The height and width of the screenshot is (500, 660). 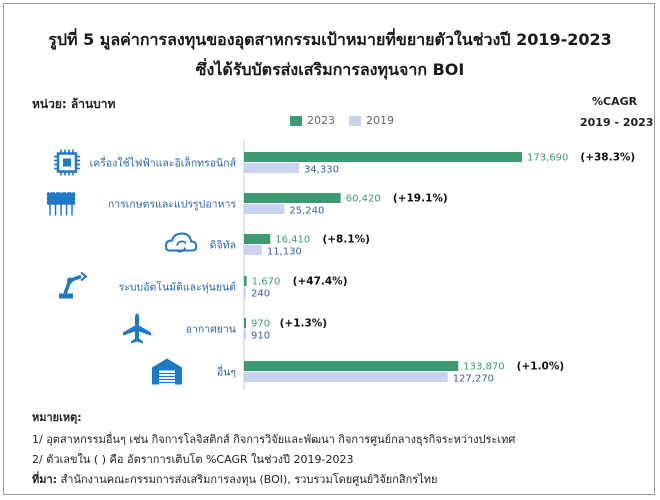 I want to click on value-label-2019-1: 25,240, so click(x=306, y=211).